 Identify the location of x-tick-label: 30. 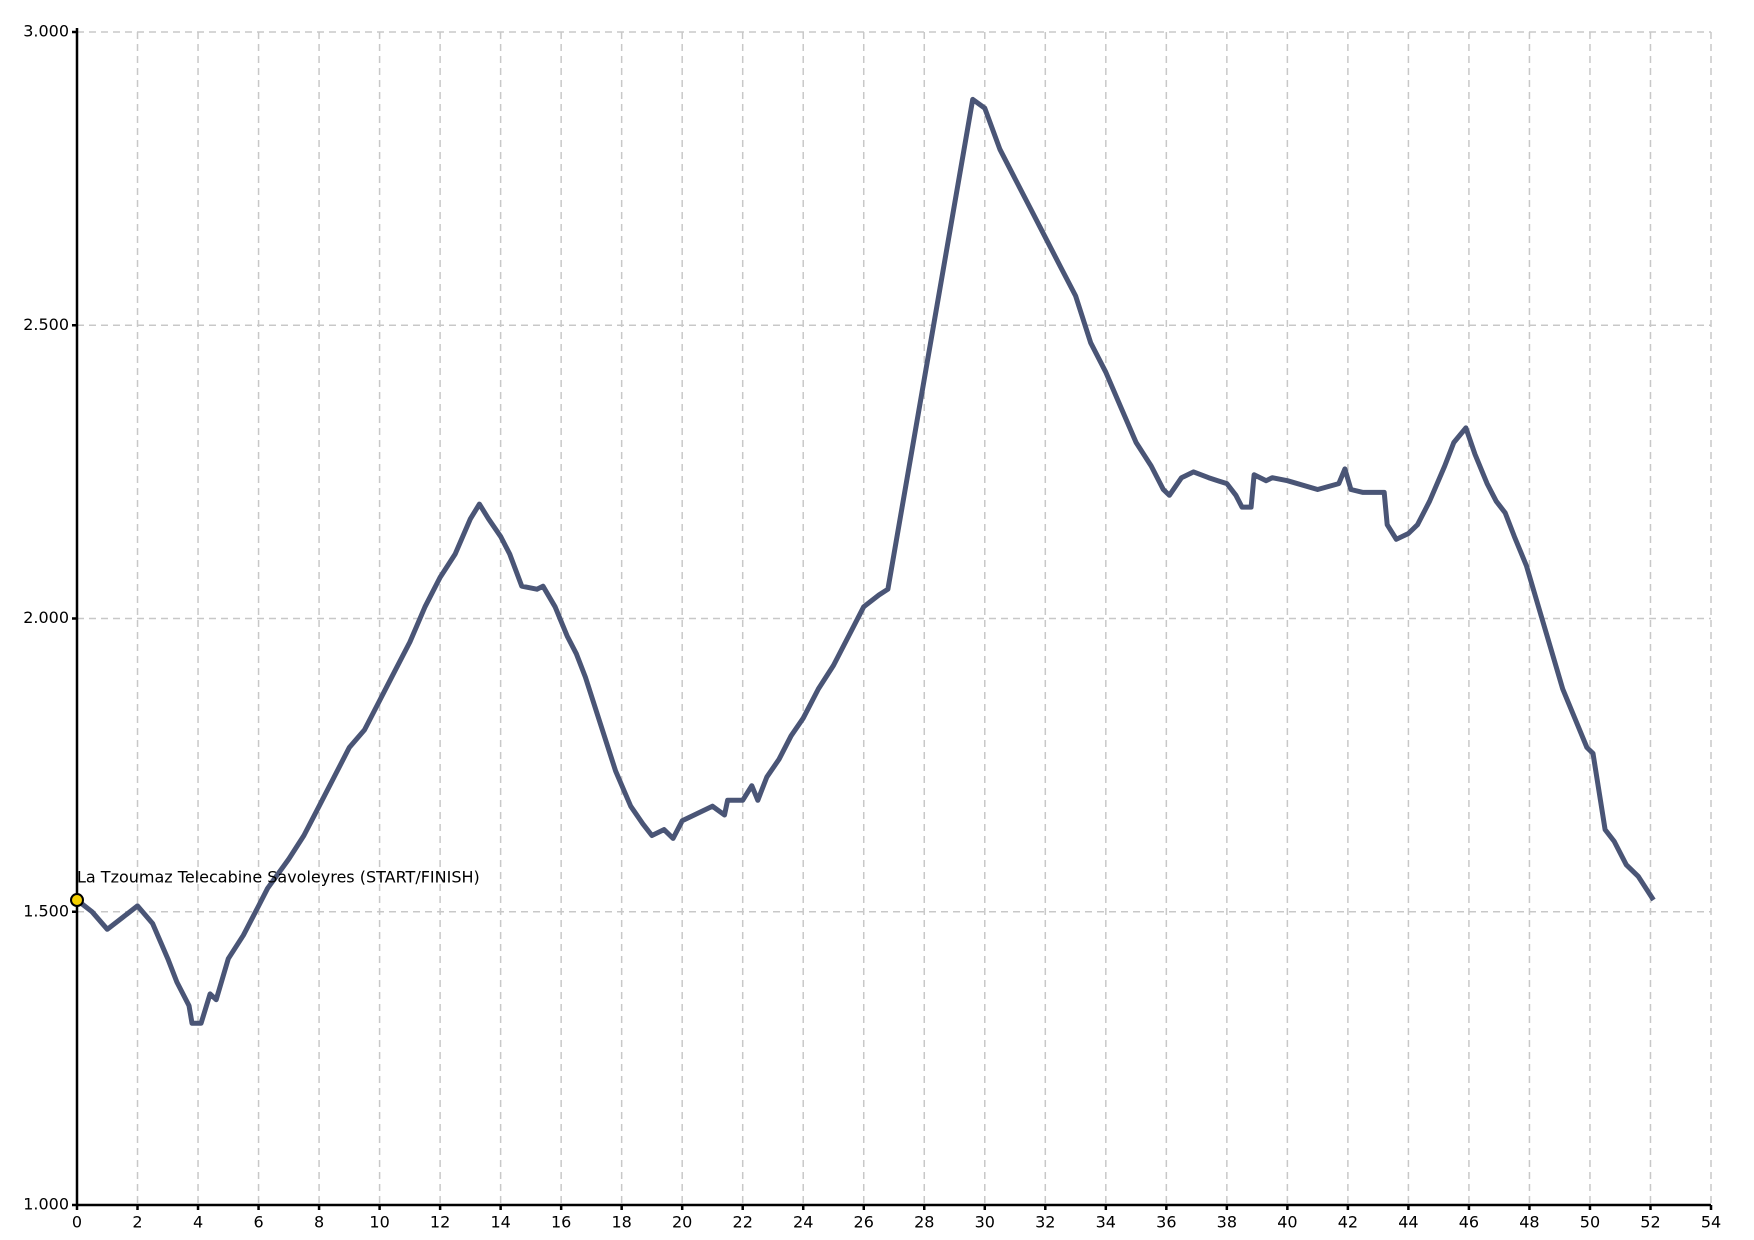
(985, 1222).